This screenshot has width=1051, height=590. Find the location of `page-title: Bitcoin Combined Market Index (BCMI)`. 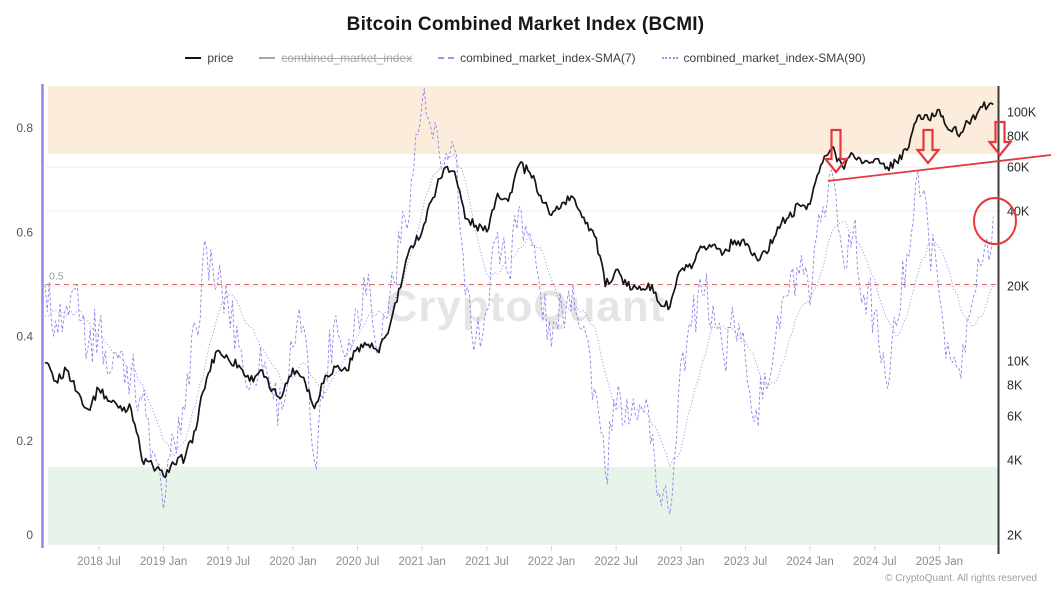

page-title: Bitcoin Combined Market Index (BCMI) is located at coordinates (525, 24).